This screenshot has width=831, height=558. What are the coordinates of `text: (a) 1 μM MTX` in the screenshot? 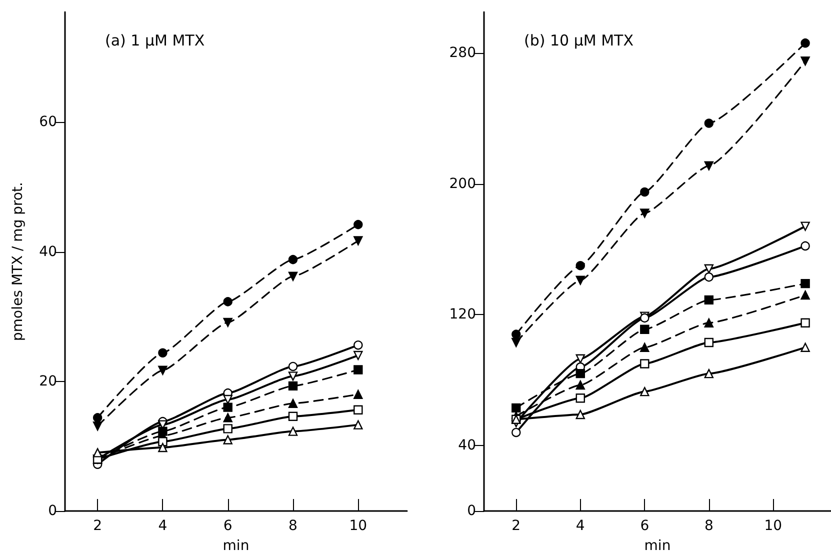 It's located at (155, 41).